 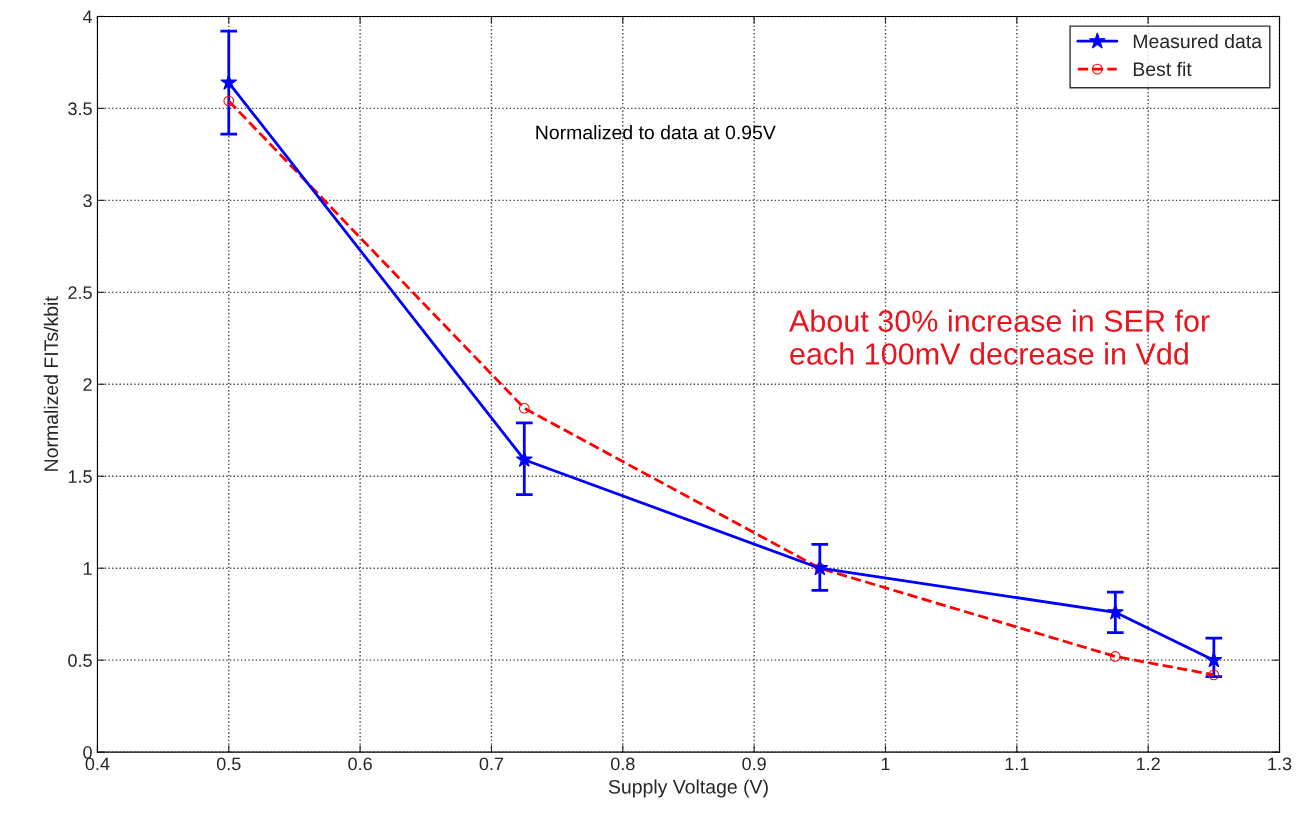 I want to click on annotation: Normalized to data at 0.95V, so click(x=656, y=132).